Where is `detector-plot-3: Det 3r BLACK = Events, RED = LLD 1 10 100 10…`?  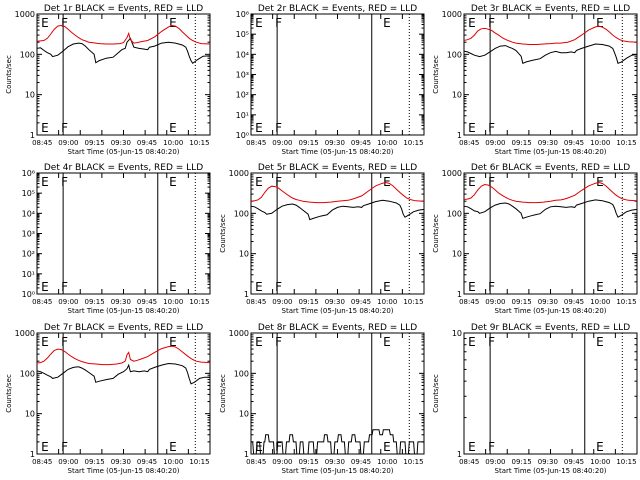 detector-plot-3: Det 3r BLACK = Events, RED = LLD 1 10 100 10… is located at coordinates (535, 80).